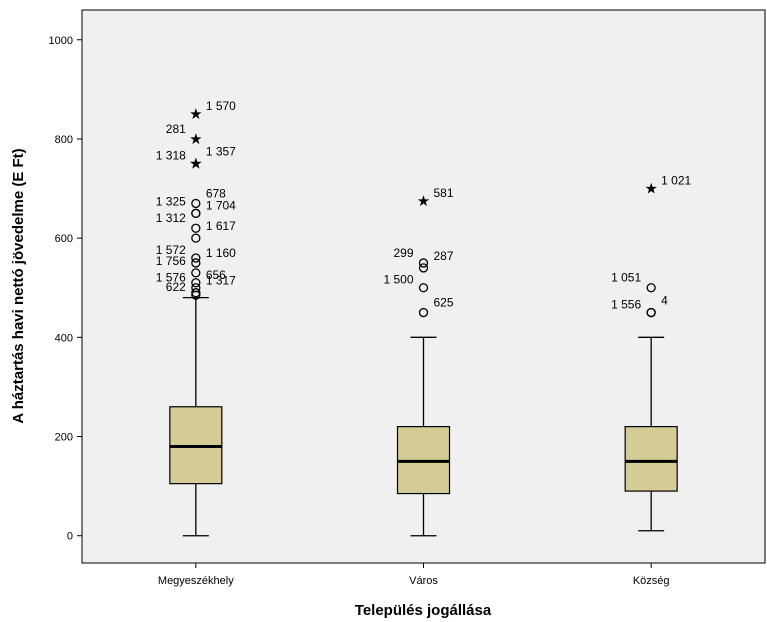  I want to click on outlier-label: 1 318, so click(171, 156).